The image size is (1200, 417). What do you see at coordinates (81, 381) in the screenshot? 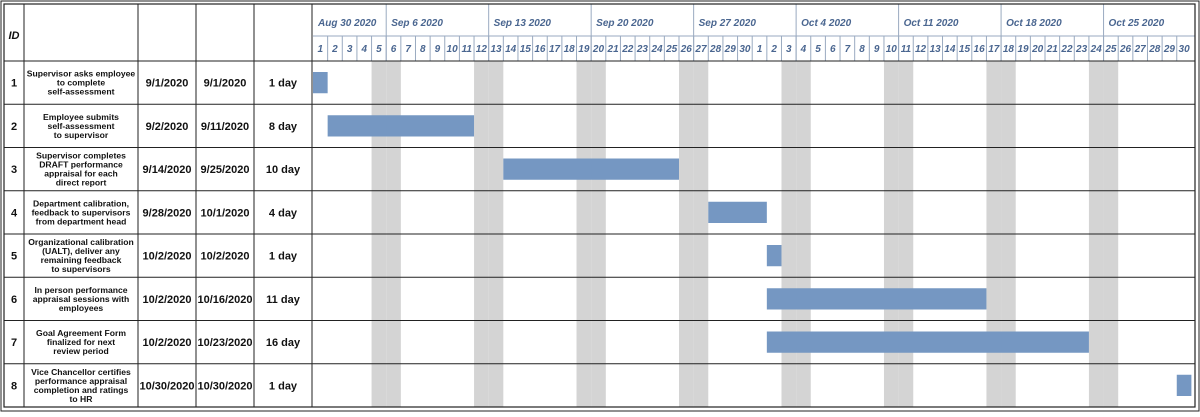
I see `task-name-line: performance appraisal` at bounding box center [81, 381].